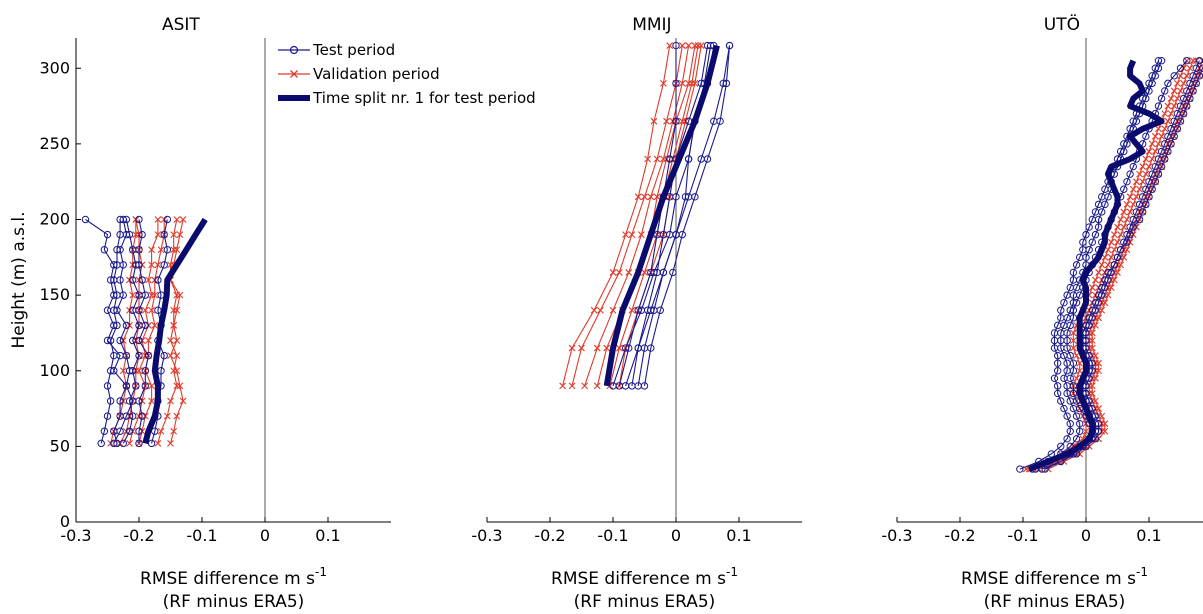  I want to click on x-tick-label: 0.1, so click(327, 535).